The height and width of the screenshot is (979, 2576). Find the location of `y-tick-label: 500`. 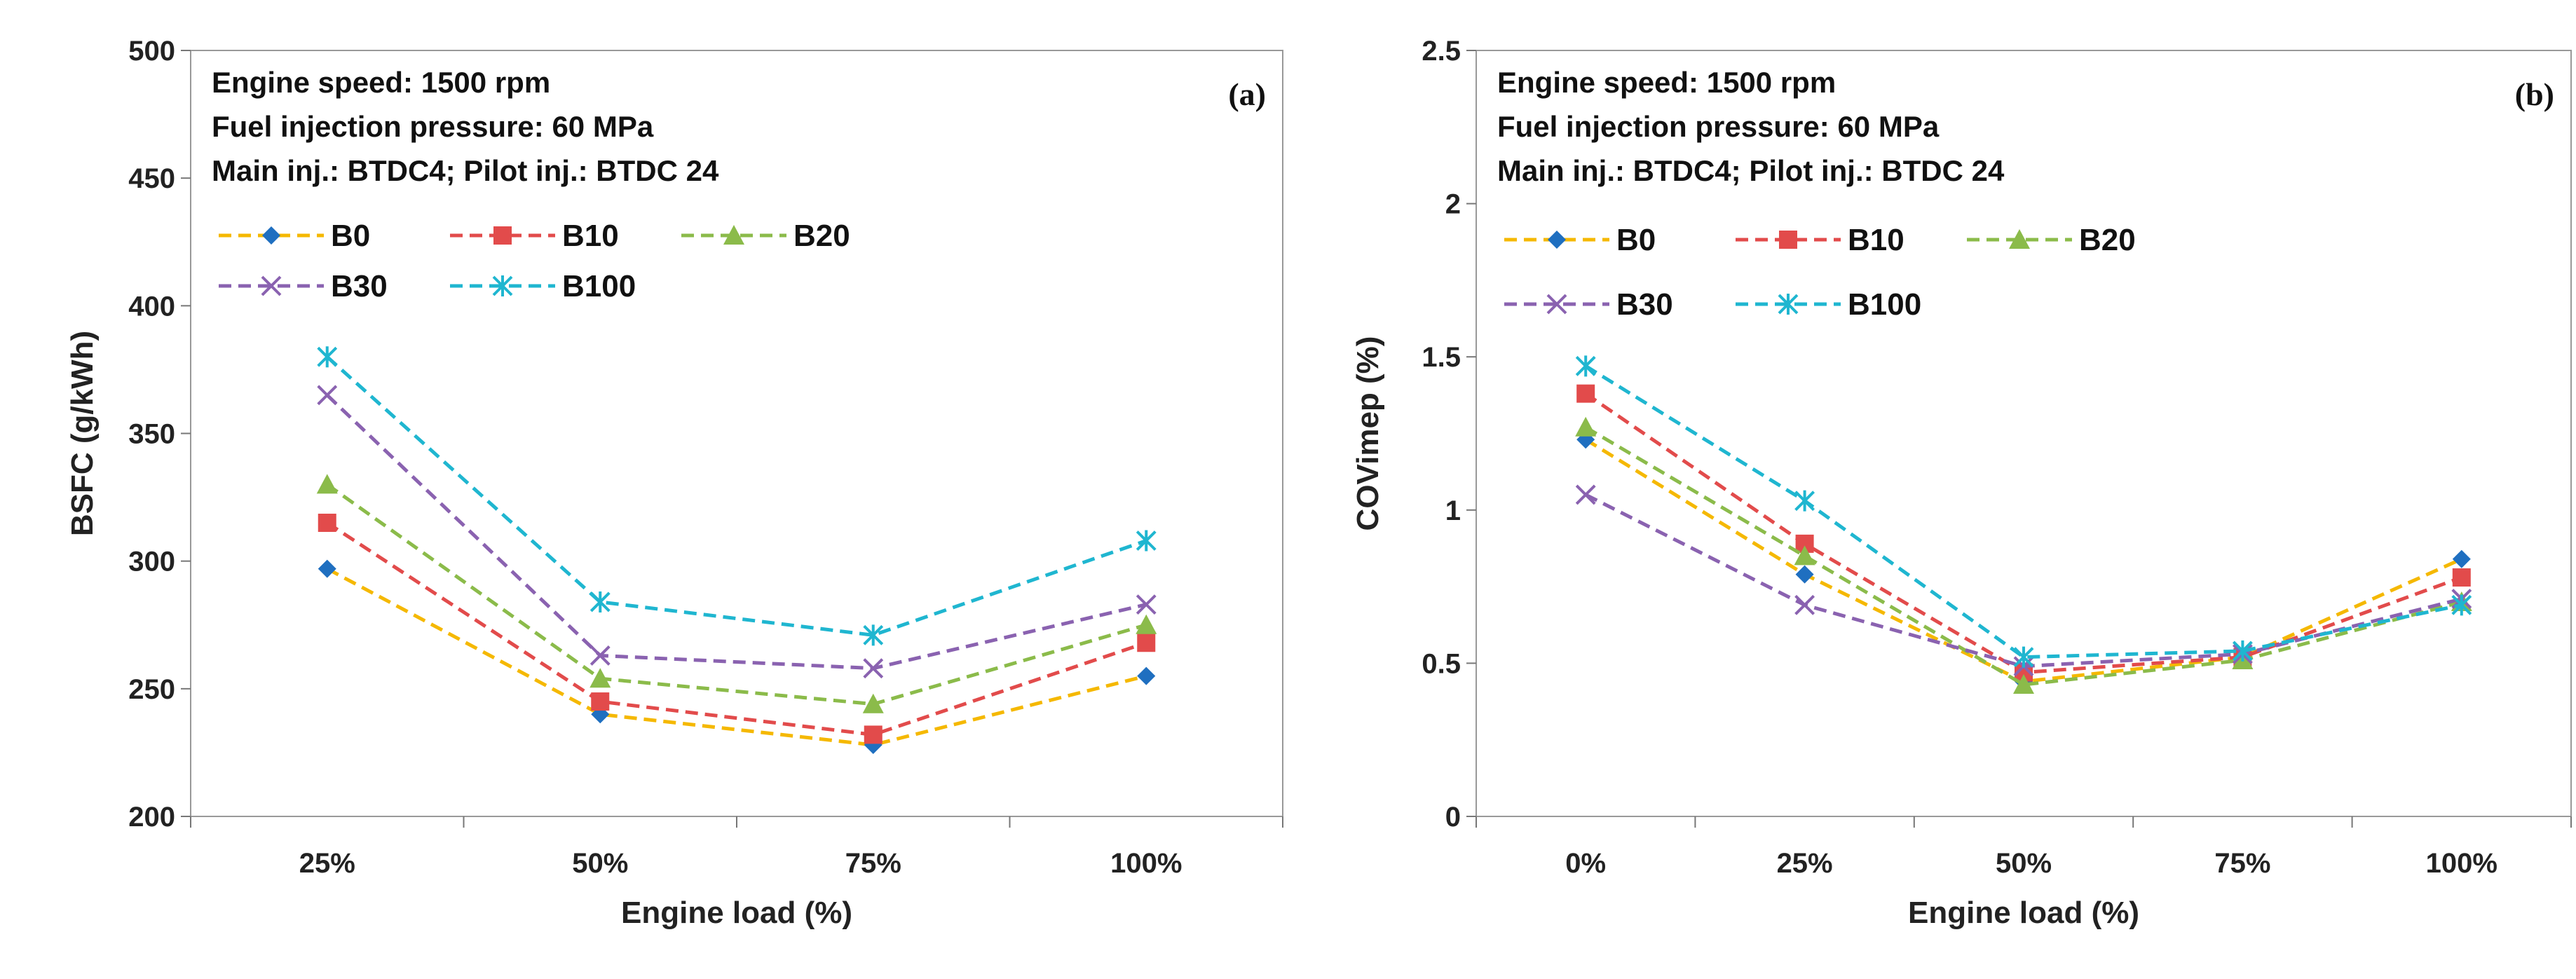

y-tick-label: 500 is located at coordinates (151, 51).